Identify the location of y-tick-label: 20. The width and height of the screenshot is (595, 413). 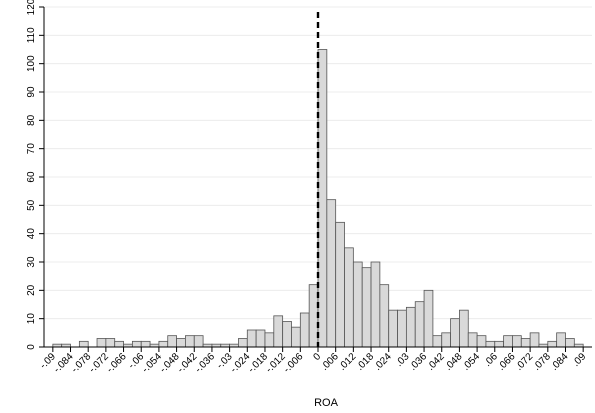
(31, 290).